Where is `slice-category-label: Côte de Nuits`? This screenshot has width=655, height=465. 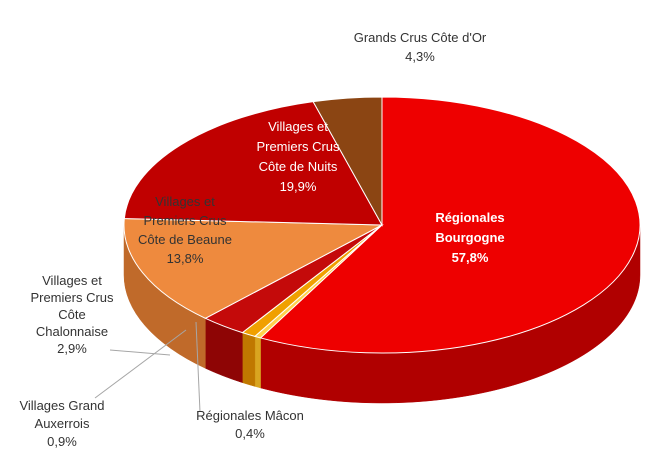 slice-category-label: Côte de Nuits is located at coordinates (298, 166).